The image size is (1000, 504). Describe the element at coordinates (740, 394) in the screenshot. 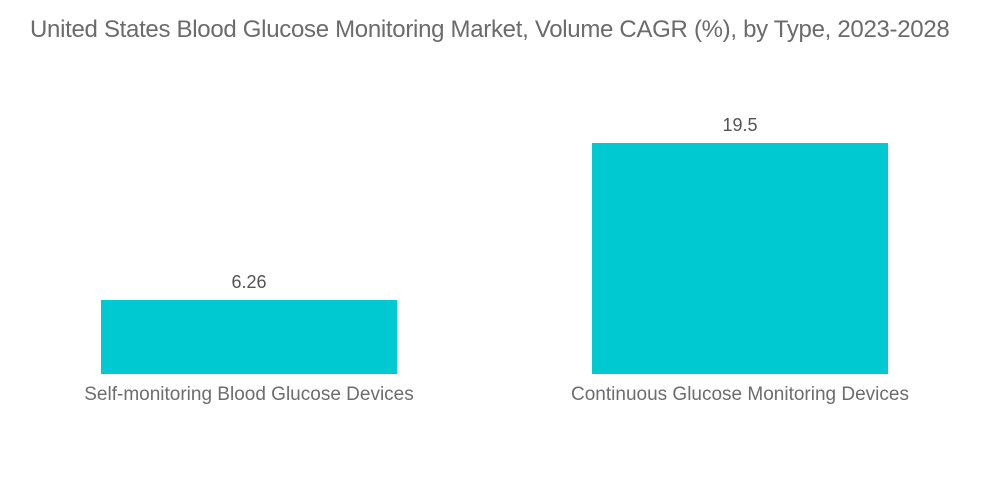

I see `category-label-continuous: Continuous Glucose Monitoring Devices` at that location.